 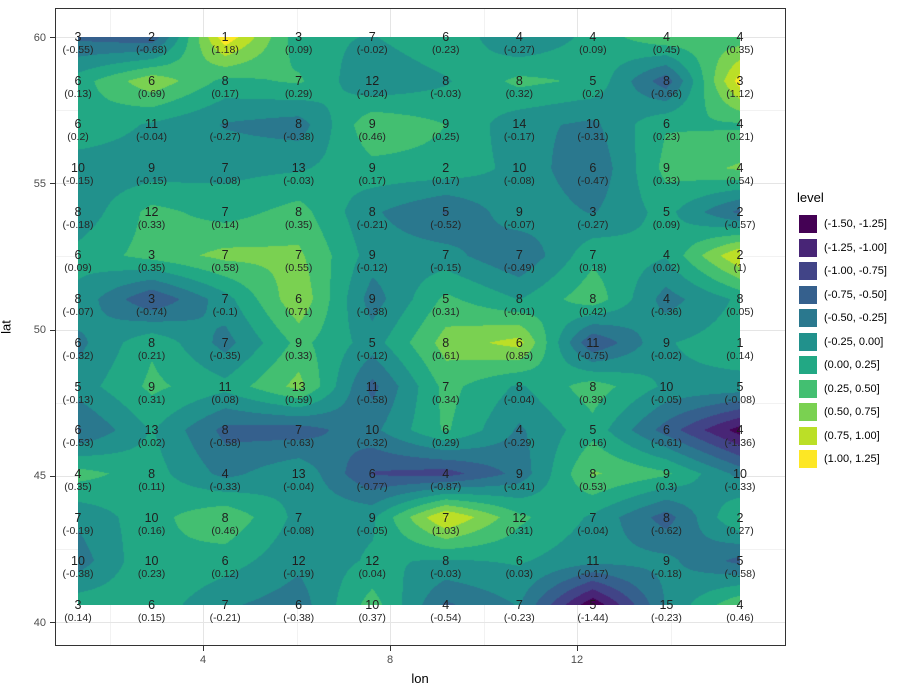 I want to click on legend-label: (0.25, 0.50], so click(x=852, y=388).